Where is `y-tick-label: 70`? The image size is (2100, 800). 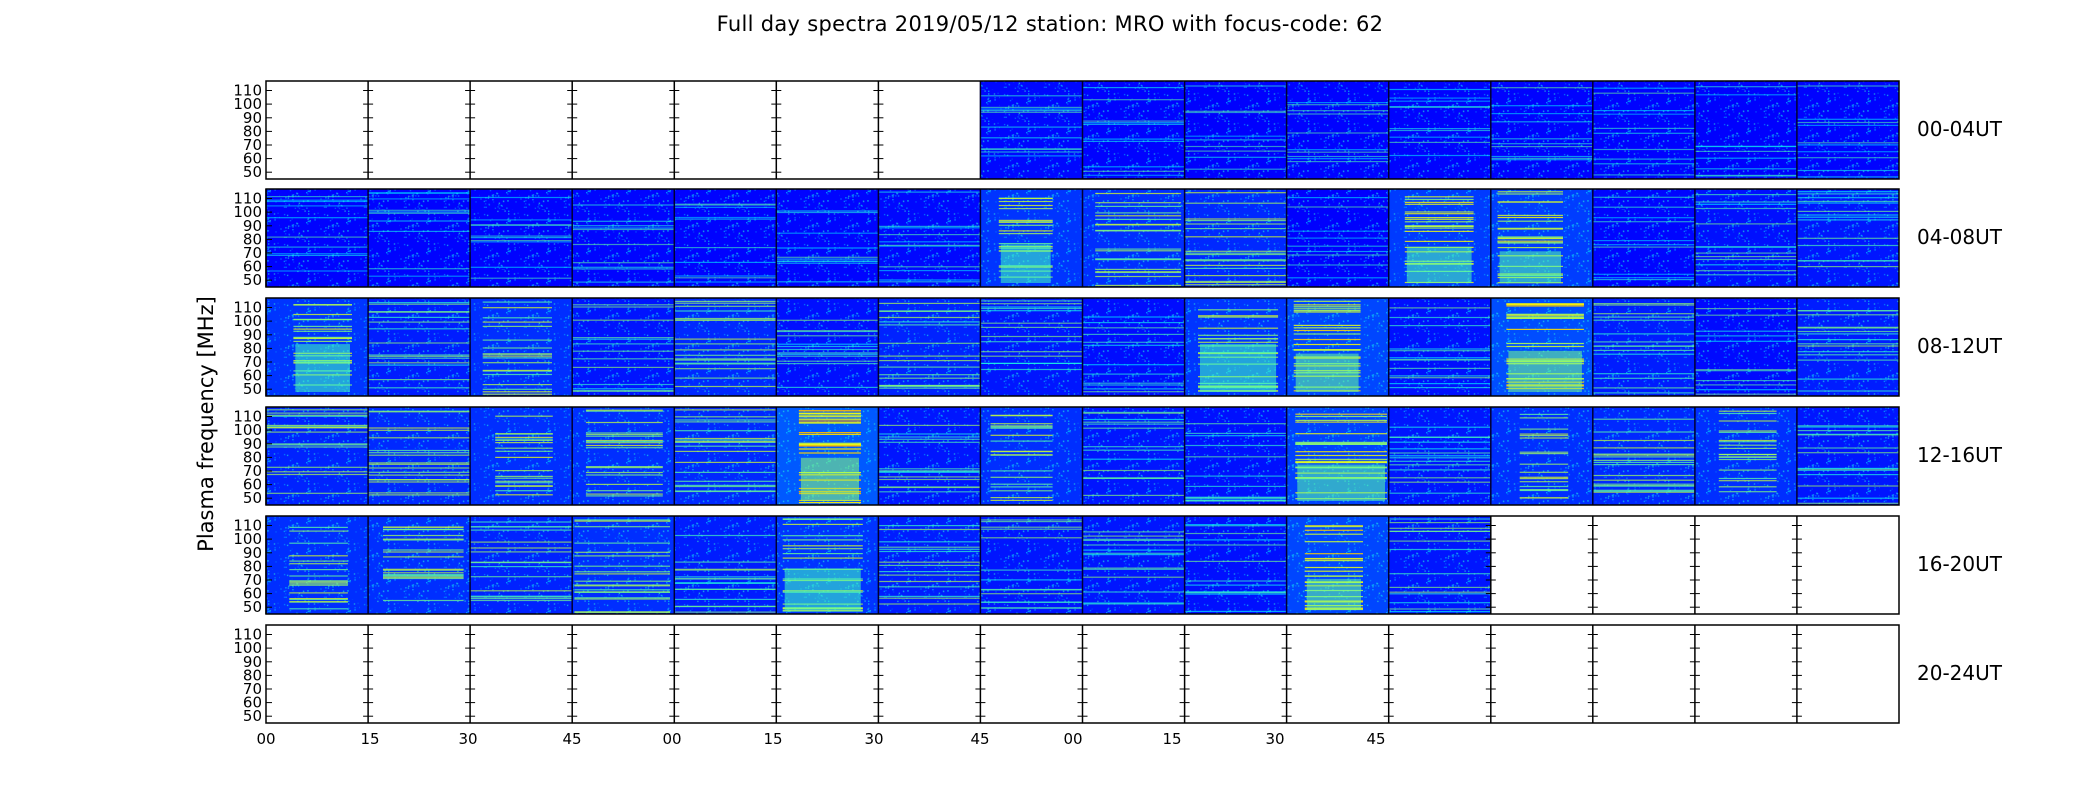
y-tick-label: 70 is located at coordinates (252, 471).